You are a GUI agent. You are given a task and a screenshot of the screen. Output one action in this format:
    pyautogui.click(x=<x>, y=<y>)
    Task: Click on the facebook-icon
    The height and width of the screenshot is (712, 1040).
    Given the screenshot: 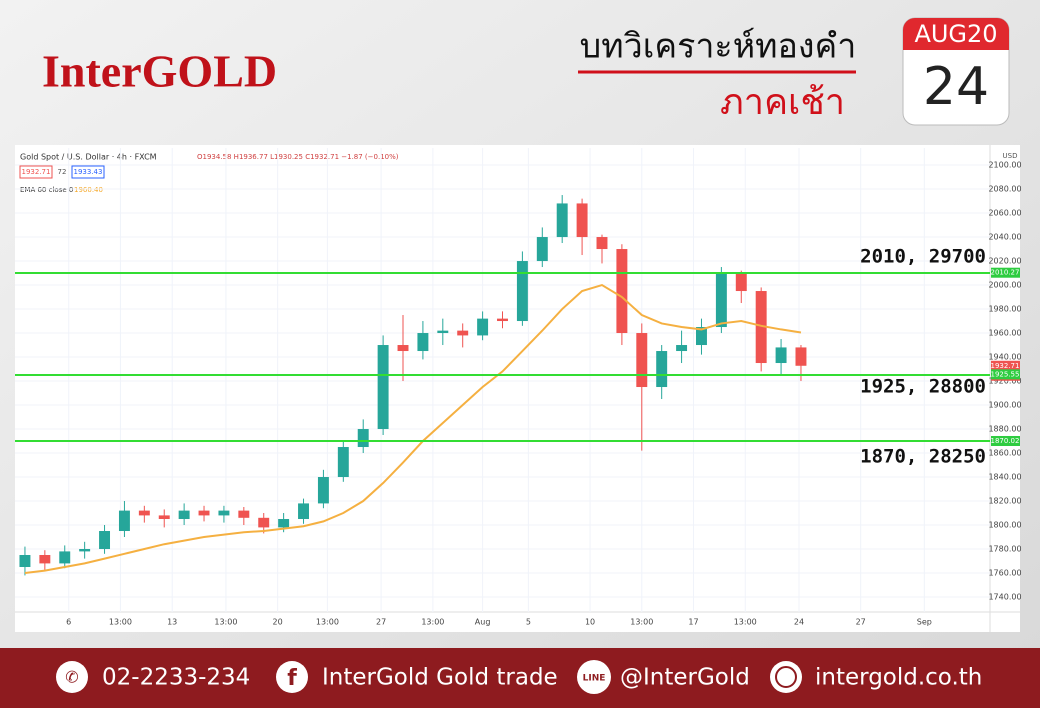 What is the action you would take?
    pyautogui.click(x=292, y=677)
    